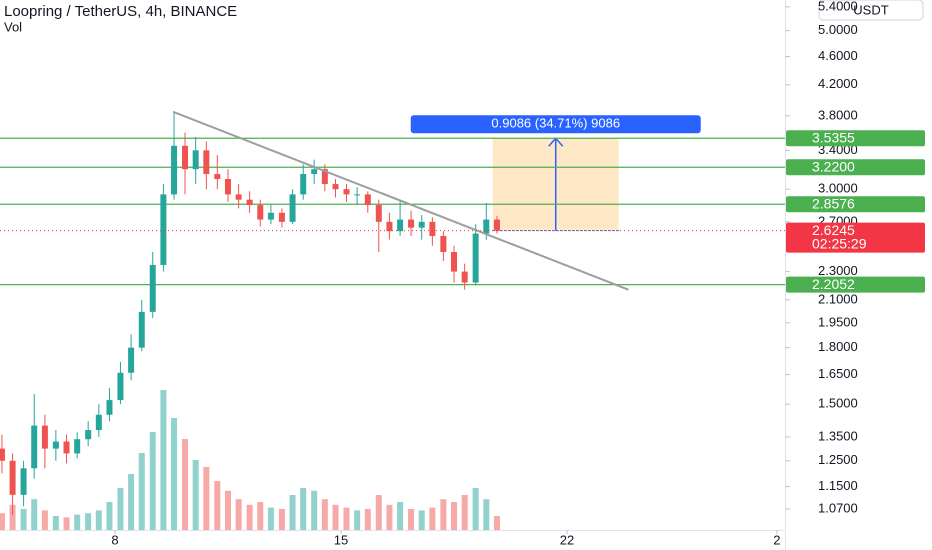 This screenshot has width=932, height=550. I want to click on y-tick-label: 1.5000, so click(838, 403).